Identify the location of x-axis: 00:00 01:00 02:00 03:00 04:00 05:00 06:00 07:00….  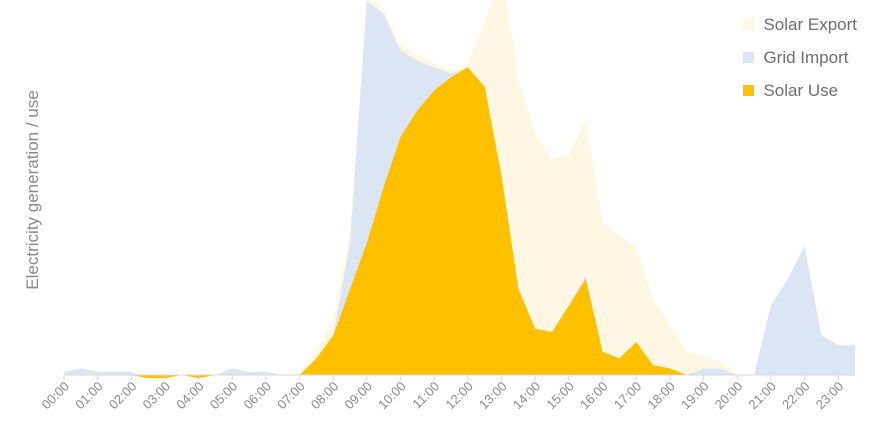
(447, 393).